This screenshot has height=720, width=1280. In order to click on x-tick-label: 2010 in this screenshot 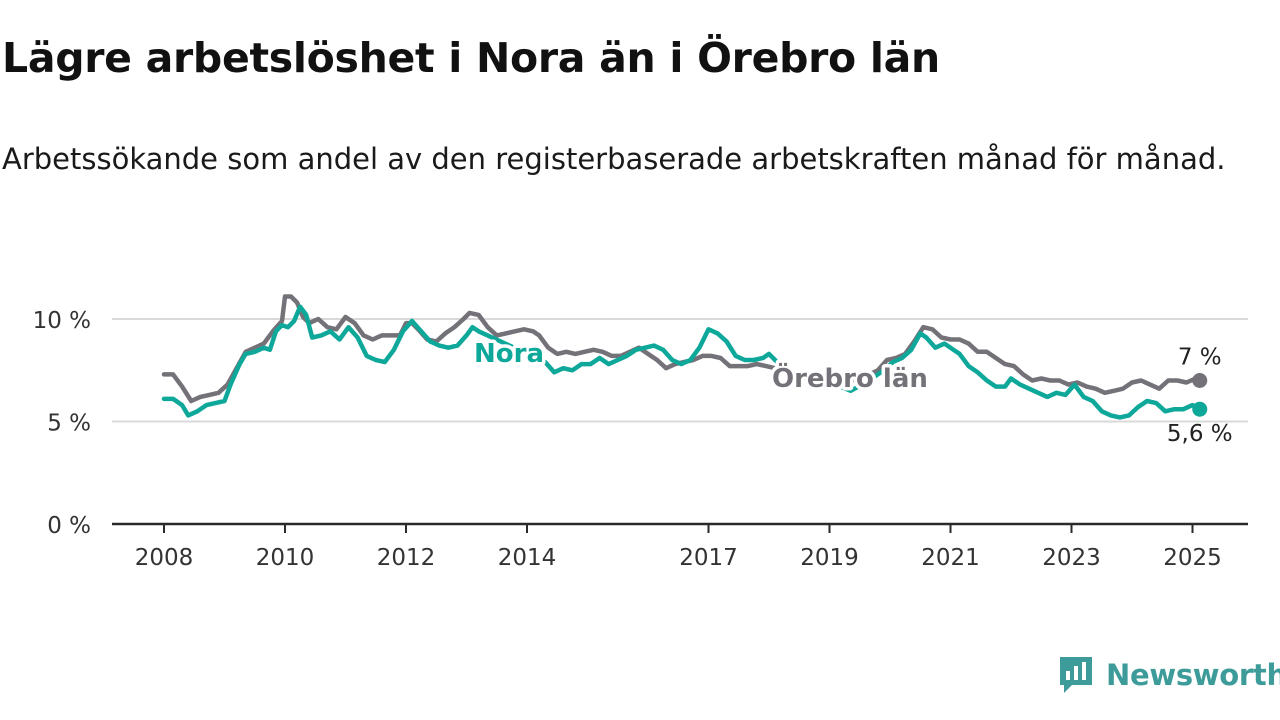, I will do `click(285, 558)`.